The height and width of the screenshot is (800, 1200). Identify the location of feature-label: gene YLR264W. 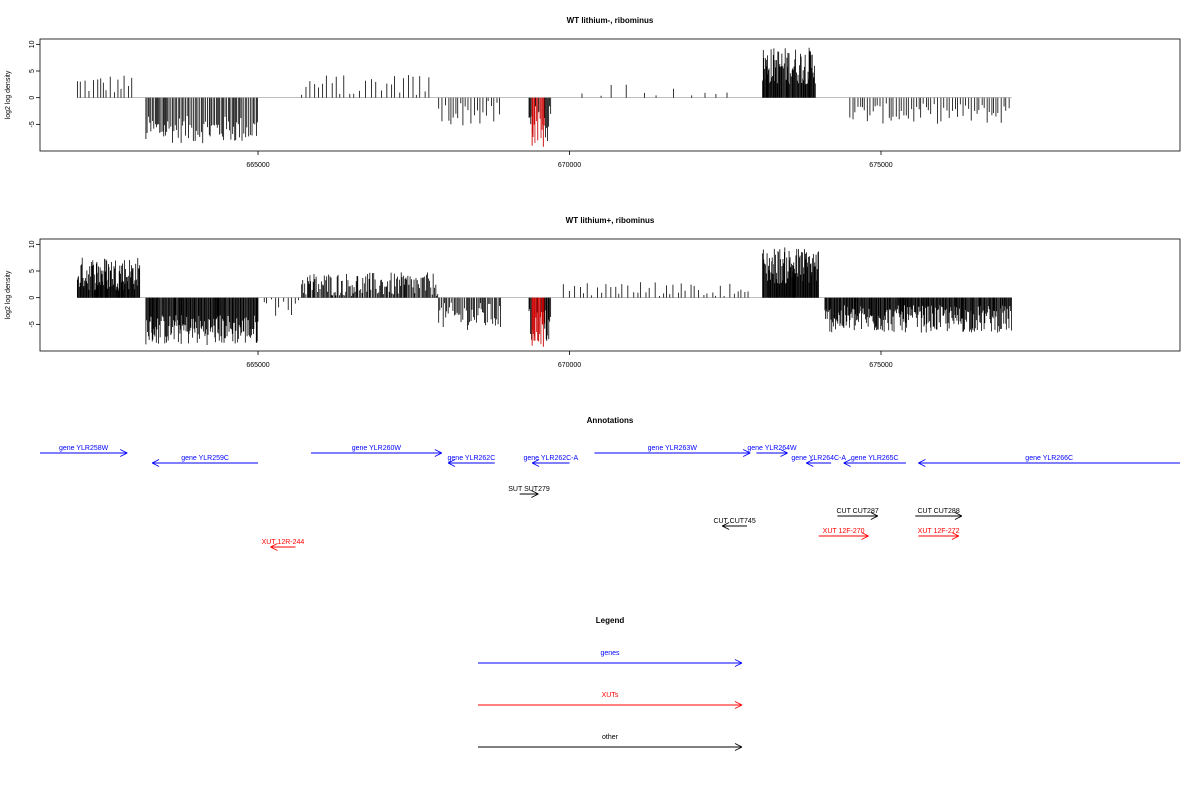
(772, 448).